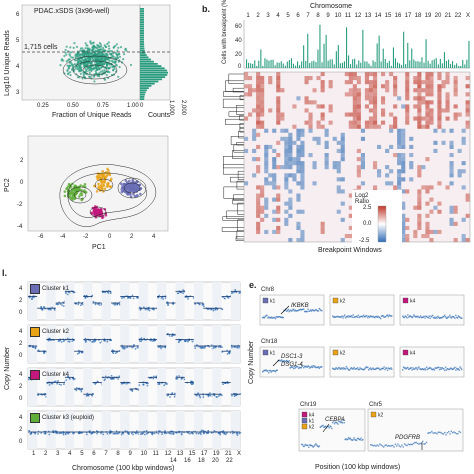  Describe the element at coordinates (413, 302) in the screenshot. I see `tag-label: k4` at that location.